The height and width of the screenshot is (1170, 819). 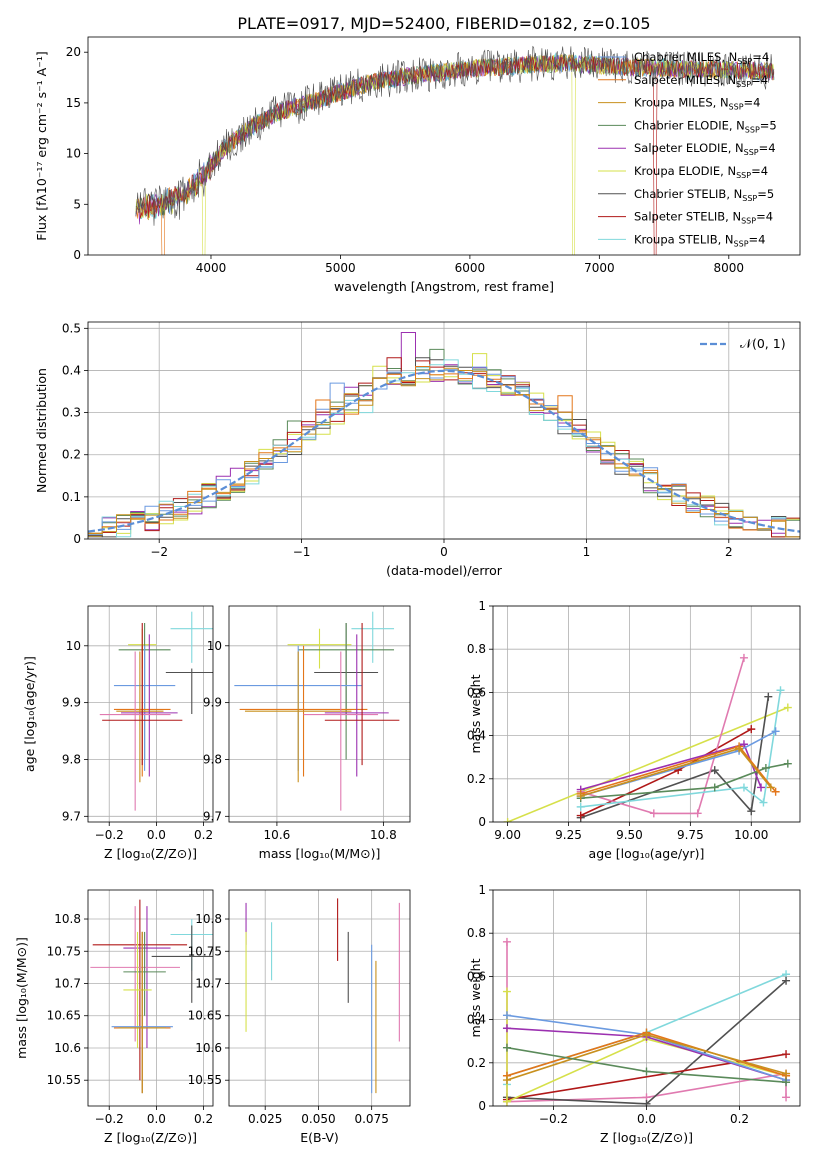 What do you see at coordinates (705, 126) in the screenshot?
I see `legend-entry: Chabrier ELODIE, NSSP=5` at bounding box center [705, 126].